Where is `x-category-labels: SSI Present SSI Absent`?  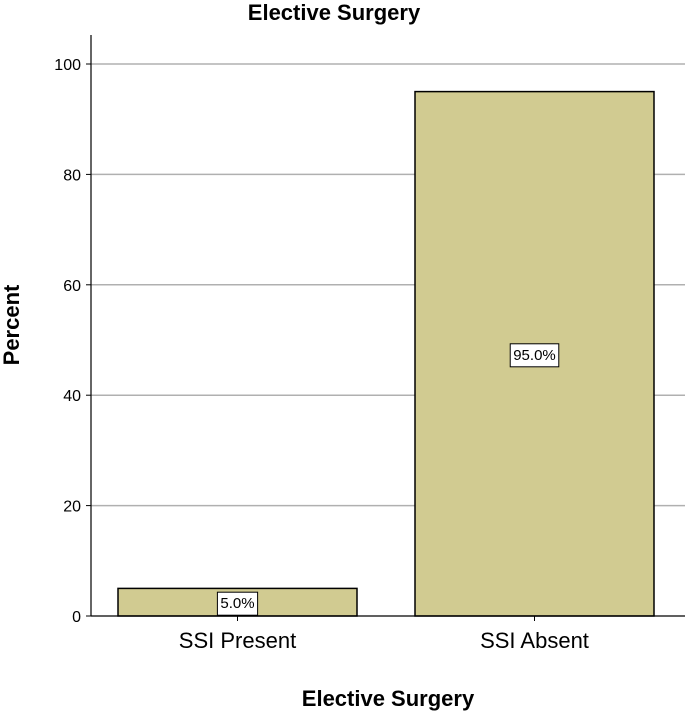 x-category-labels: SSI Present SSI Absent is located at coordinates (384, 634).